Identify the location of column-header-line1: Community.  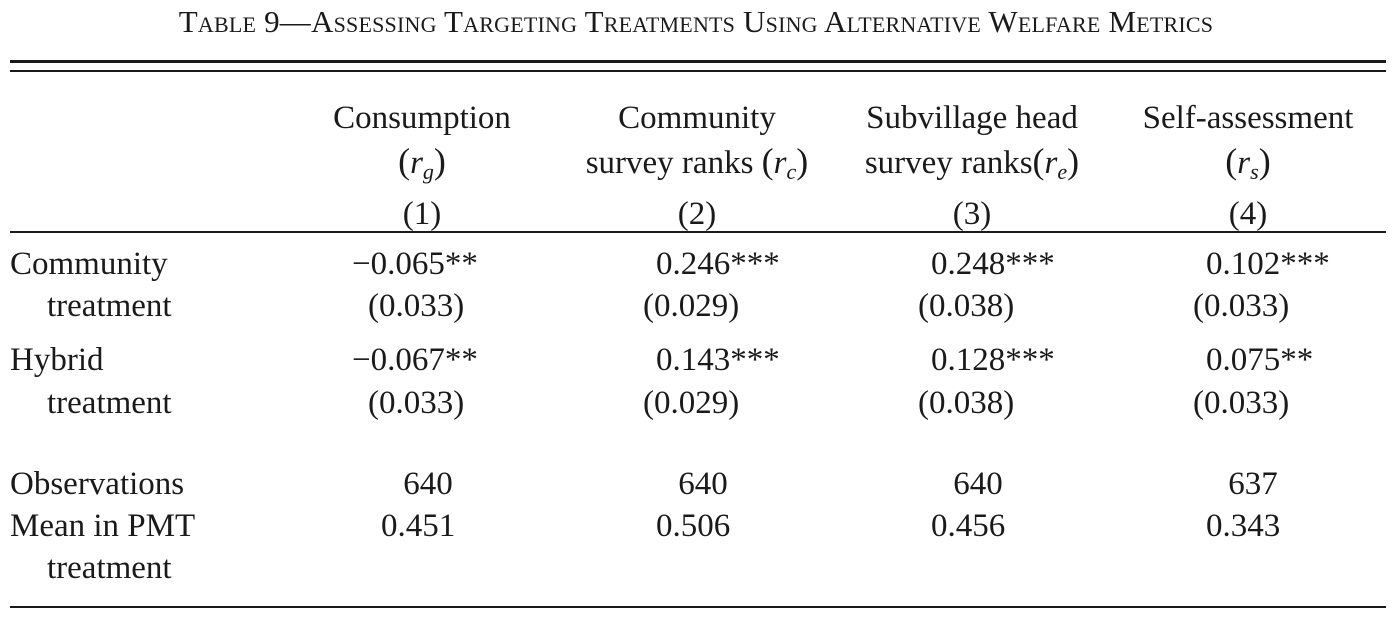
(697, 118).